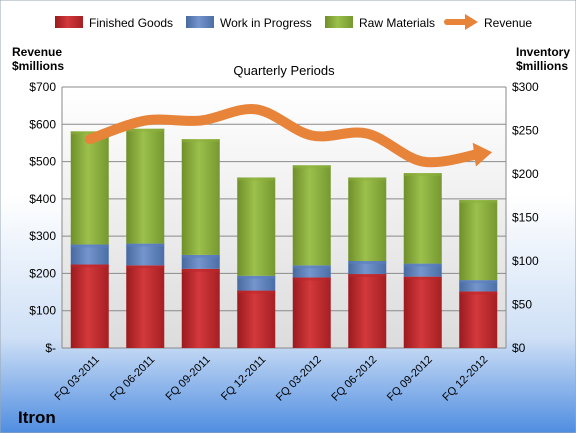  Describe the element at coordinates (519, 348) in the screenshot. I see `right-tick-label: $0` at that location.